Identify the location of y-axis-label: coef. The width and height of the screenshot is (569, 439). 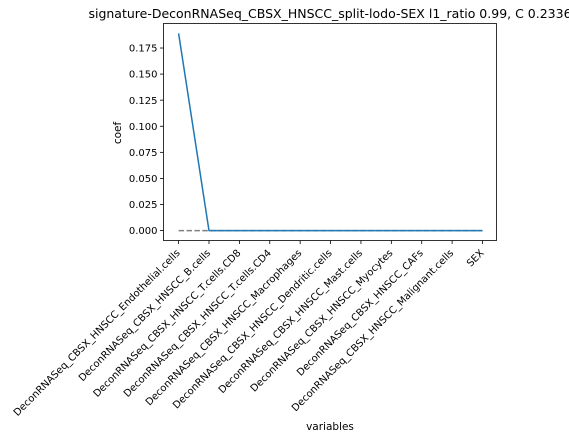
(118, 133).